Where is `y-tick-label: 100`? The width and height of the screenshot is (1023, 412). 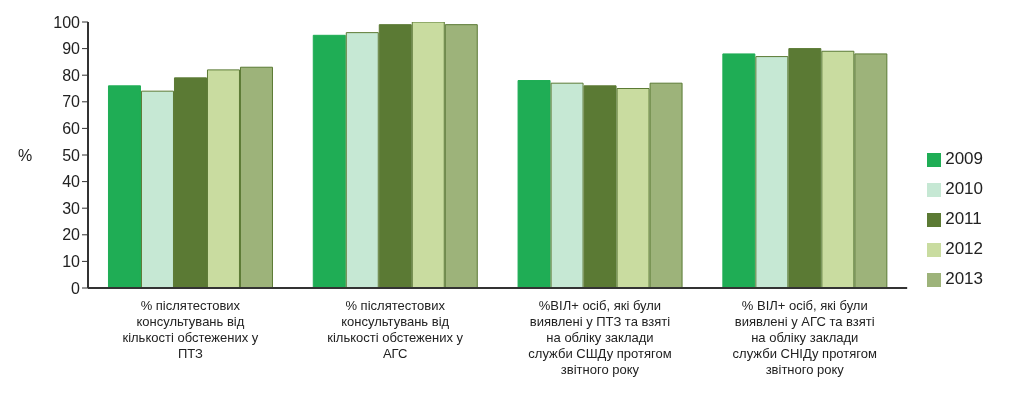 y-tick-label: 100 is located at coordinates (67, 22).